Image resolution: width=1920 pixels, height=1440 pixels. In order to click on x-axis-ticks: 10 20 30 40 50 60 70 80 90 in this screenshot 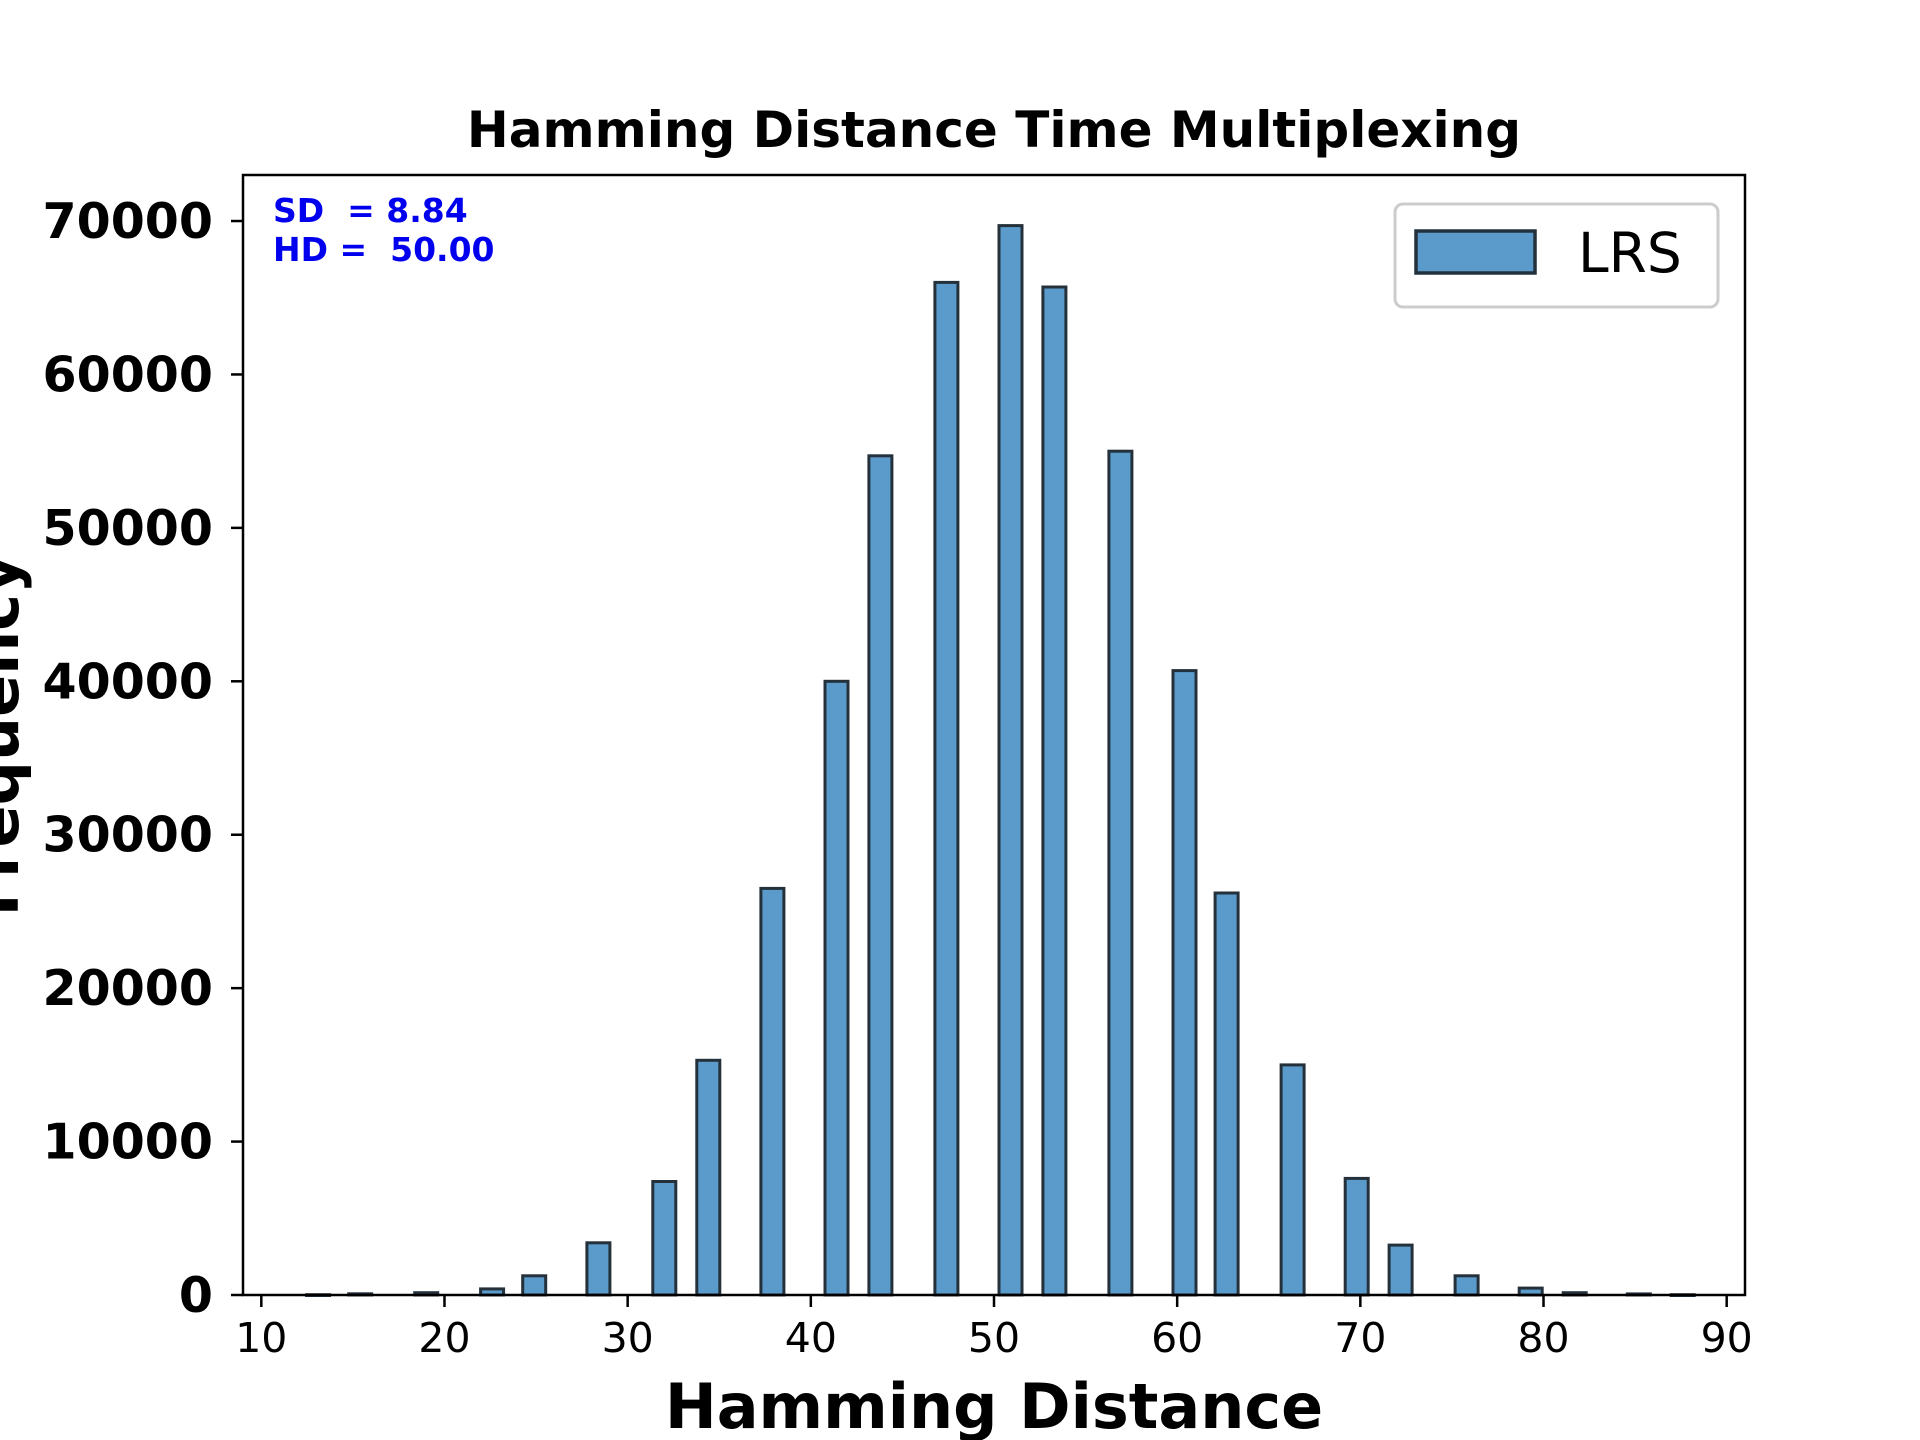, I will do `click(994, 1328)`.